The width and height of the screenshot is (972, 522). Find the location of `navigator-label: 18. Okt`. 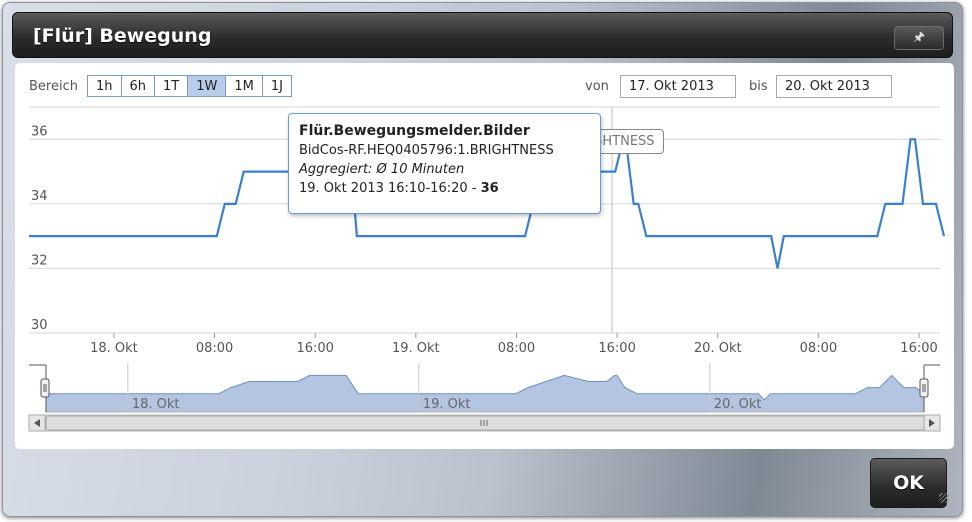

navigator-label: 18. Okt is located at coordinates (156, 404).